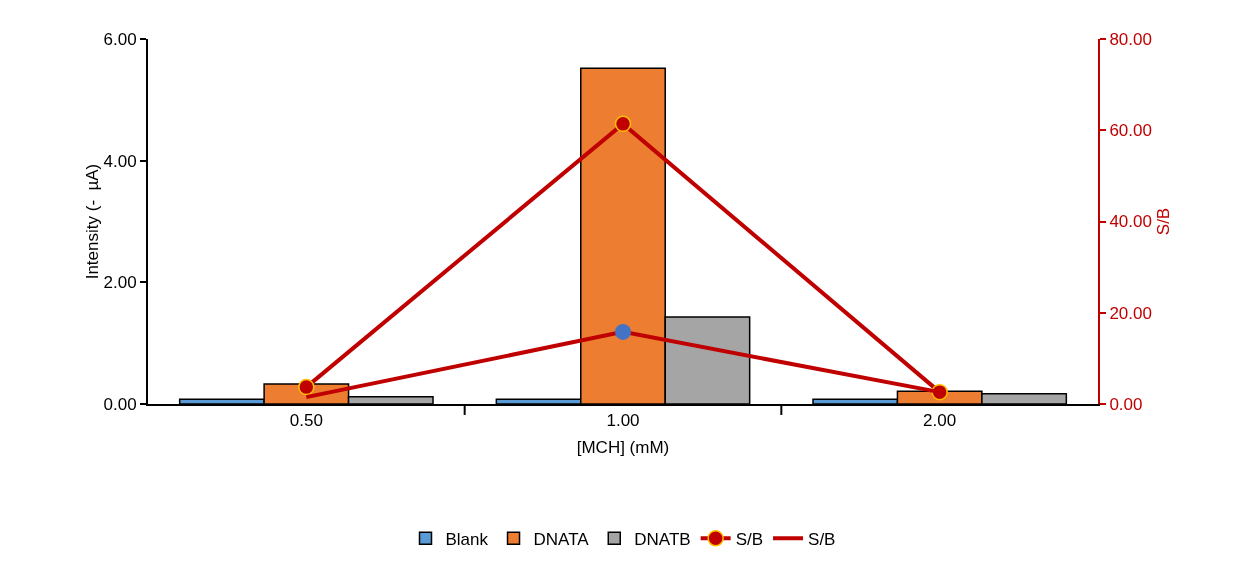 The width and height of the screenshot is (1244, 575). Describe the element at coordinates (623, 448) in the screenshot. I see `x-axis-title: [MCH] (mM)` at that location.